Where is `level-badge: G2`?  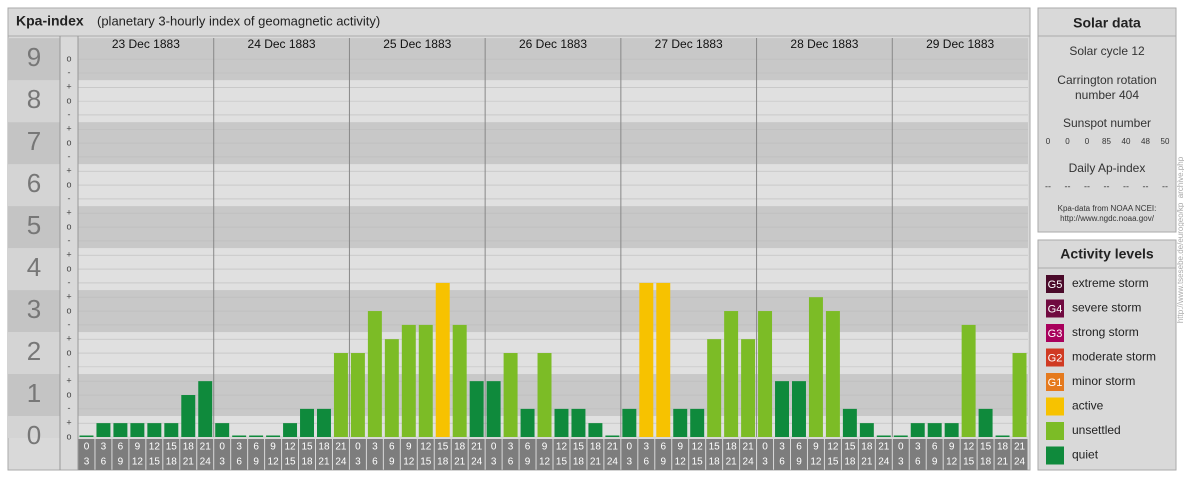 level-badge: G2 is located at coordinates (1055, 358).